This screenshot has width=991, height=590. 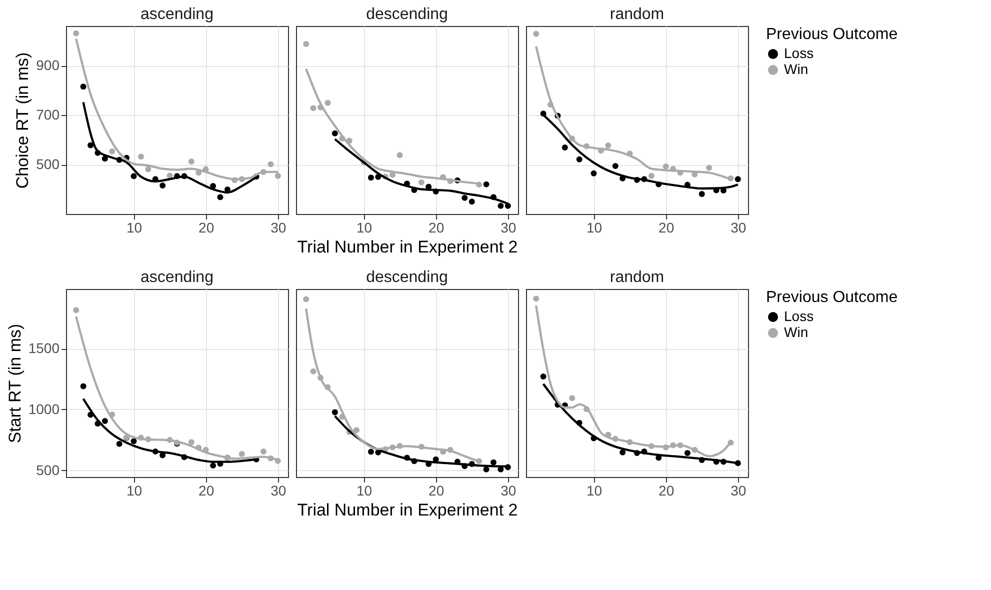 What do you see at coordinates (44, 408) in the screenshot?
I see `y-tick-label: 1000` at bounding box center [44, 408].